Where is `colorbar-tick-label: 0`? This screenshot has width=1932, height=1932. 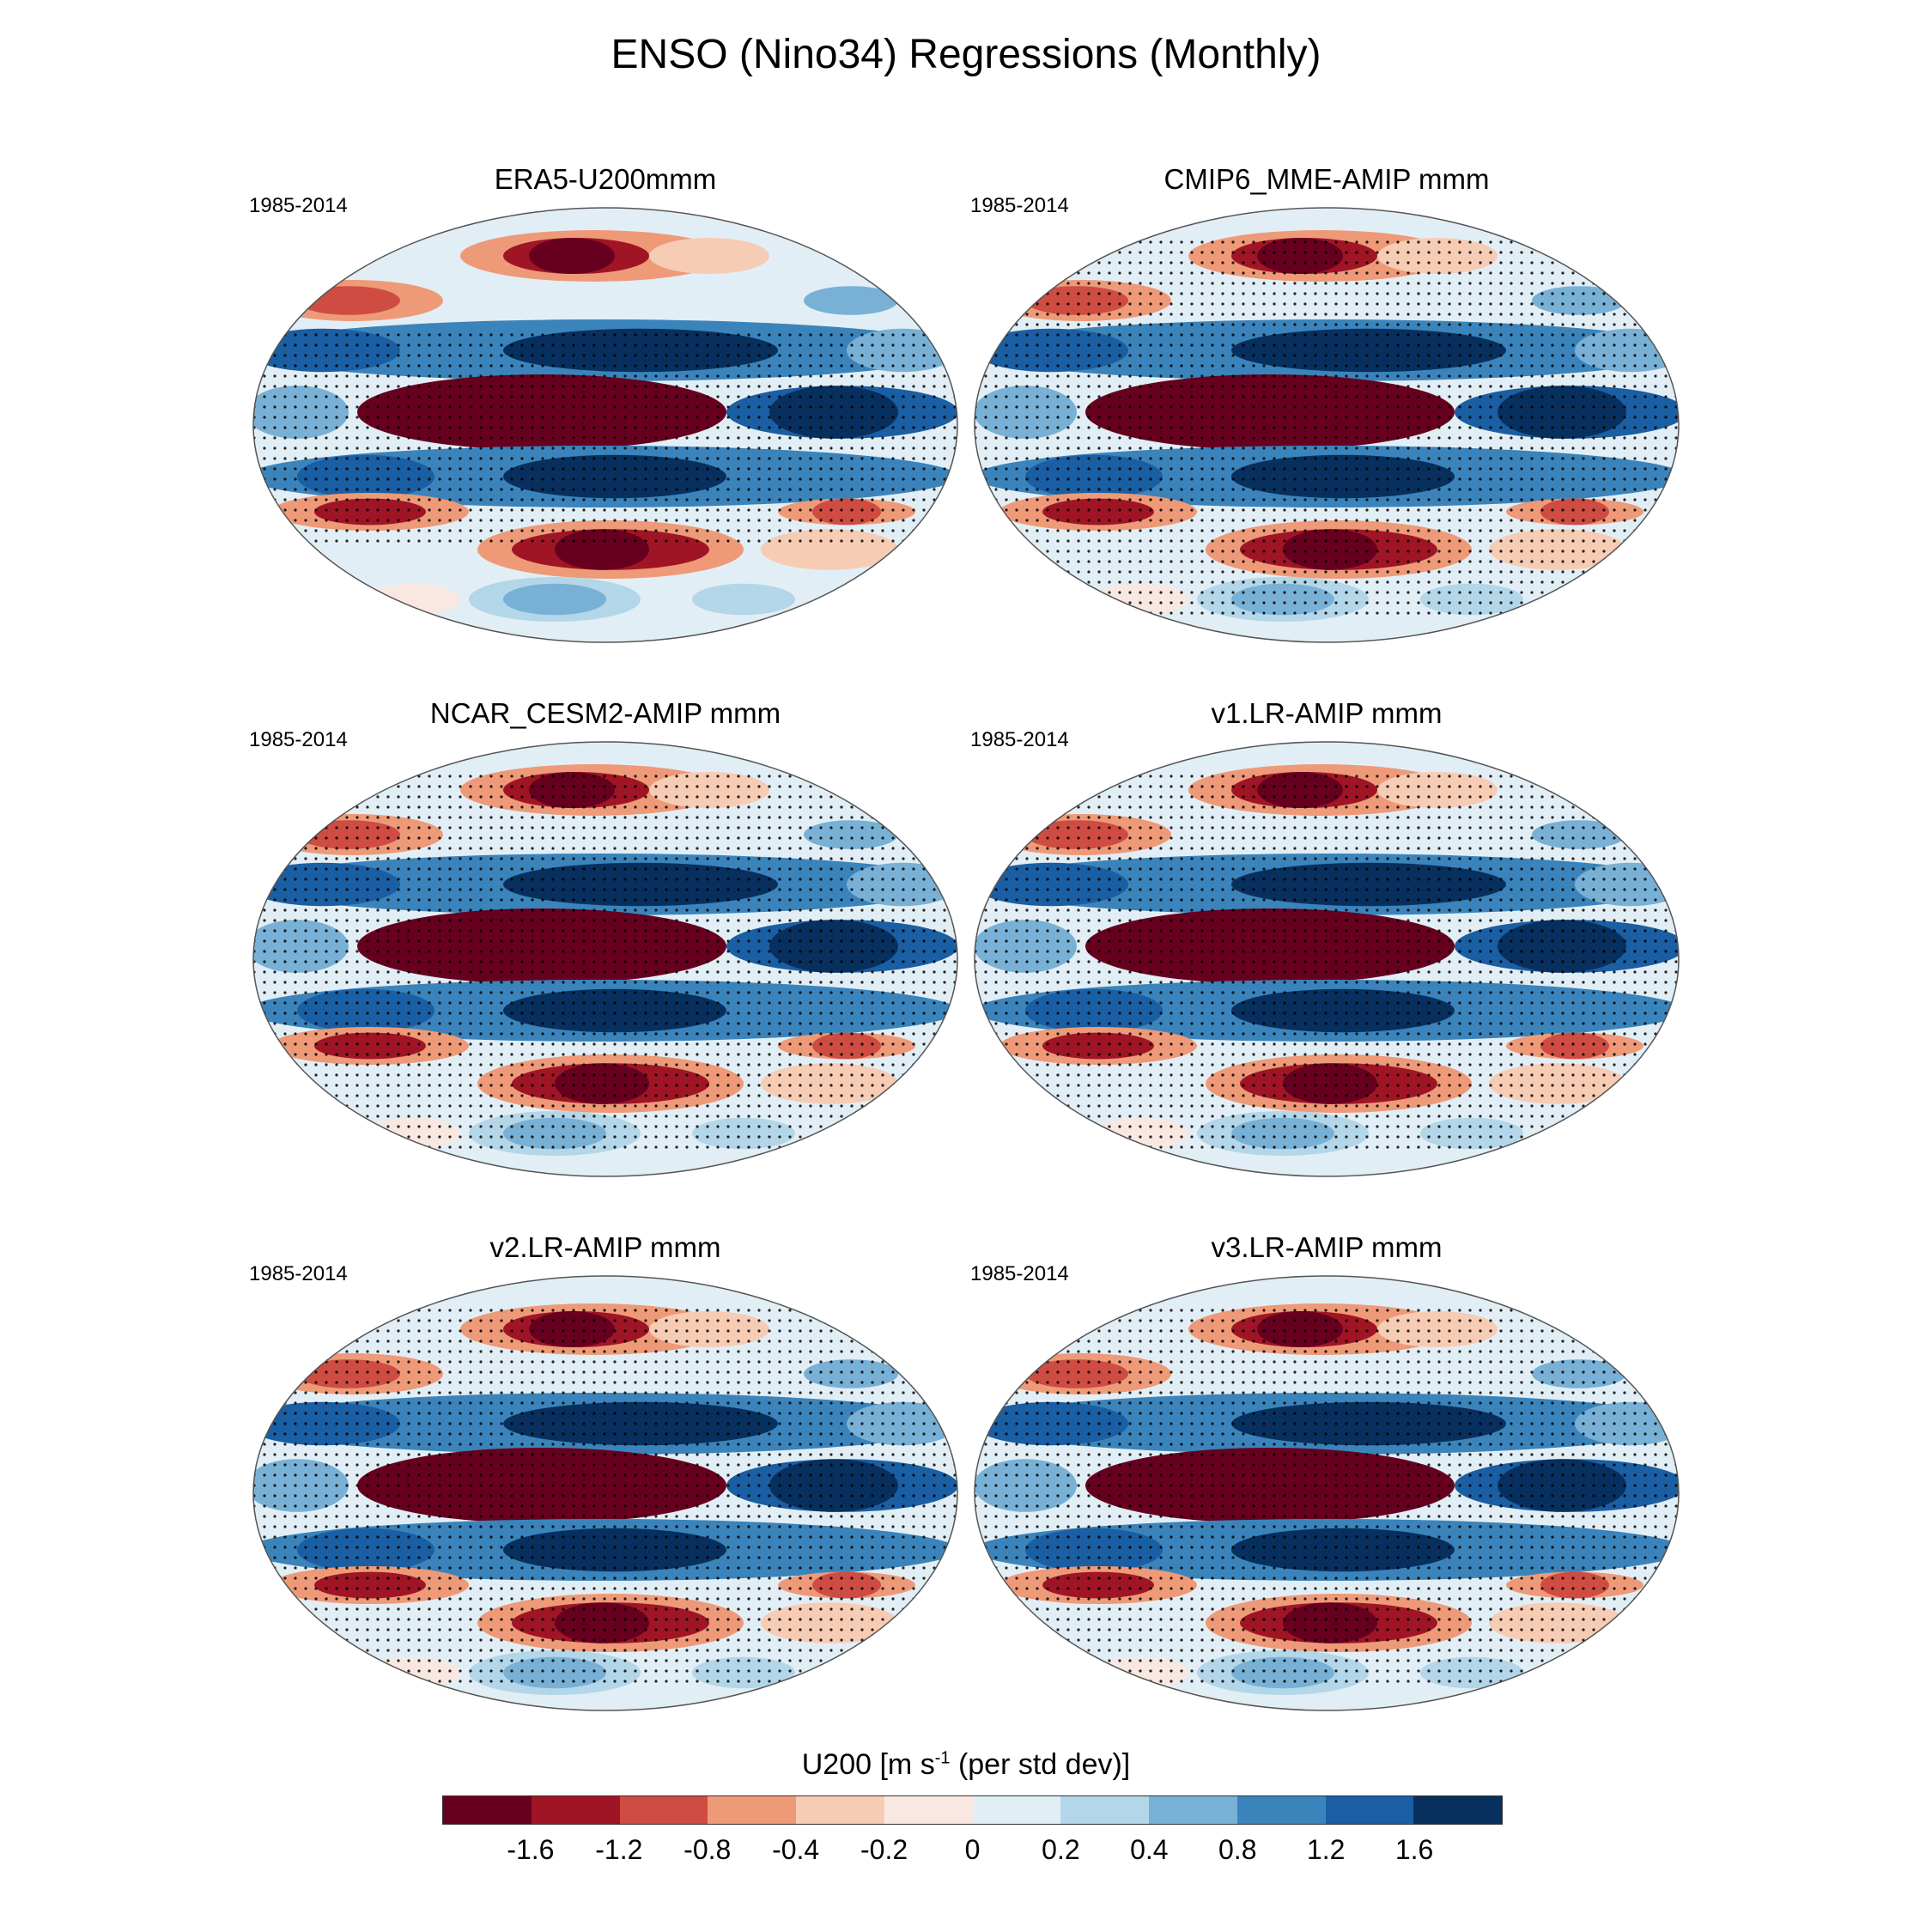 colorbar-tick-label: 0 is located at coordinates (973, 1850).